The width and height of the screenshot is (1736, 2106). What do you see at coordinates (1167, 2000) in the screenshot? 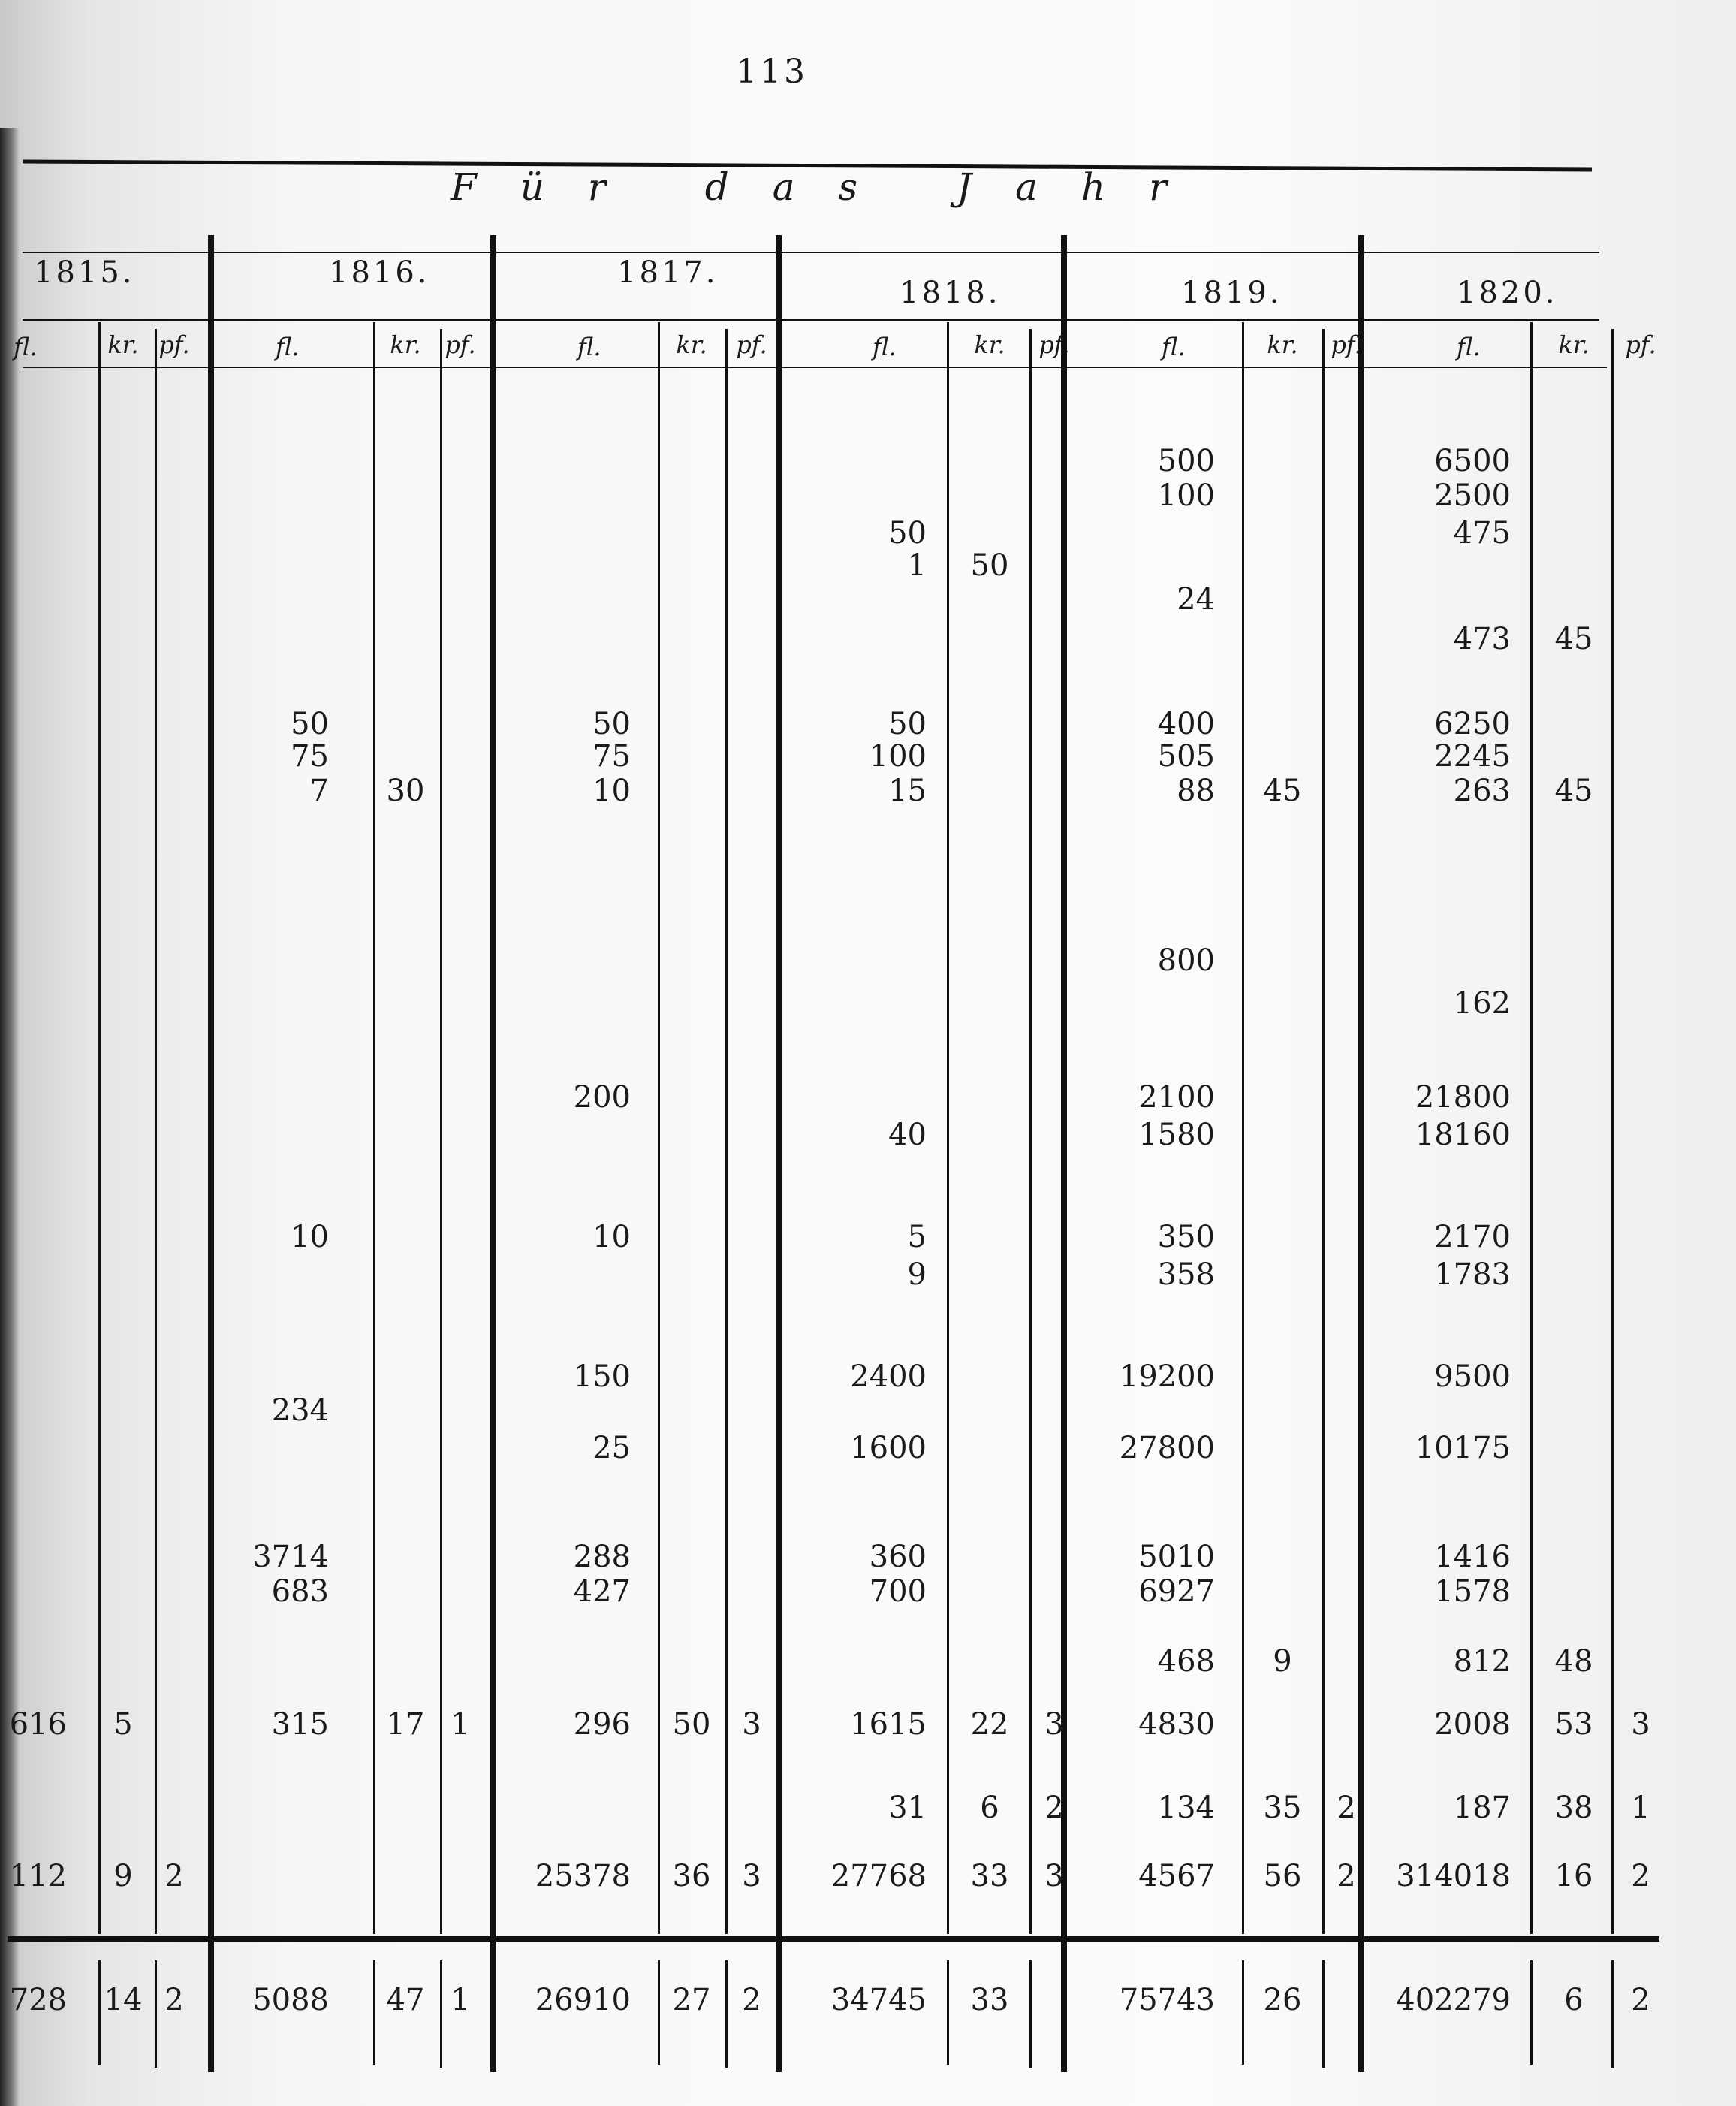
I see `total-fl: 75743` at bounding box center [1167, 2000].